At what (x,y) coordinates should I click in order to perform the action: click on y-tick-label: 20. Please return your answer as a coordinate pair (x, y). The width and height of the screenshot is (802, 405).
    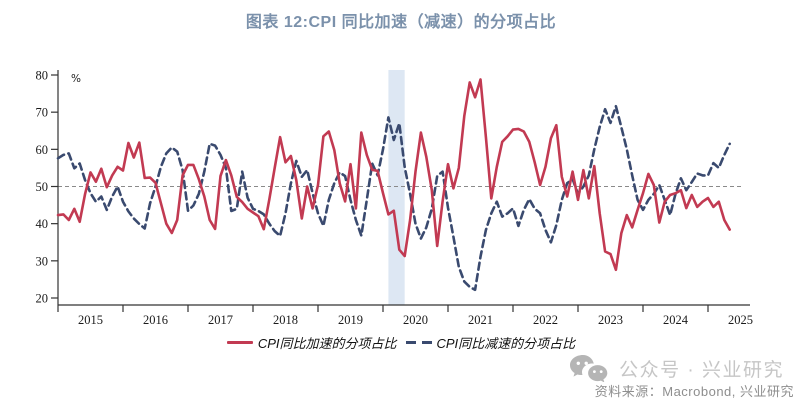
    Looking at the image, I should click on (42, 299).